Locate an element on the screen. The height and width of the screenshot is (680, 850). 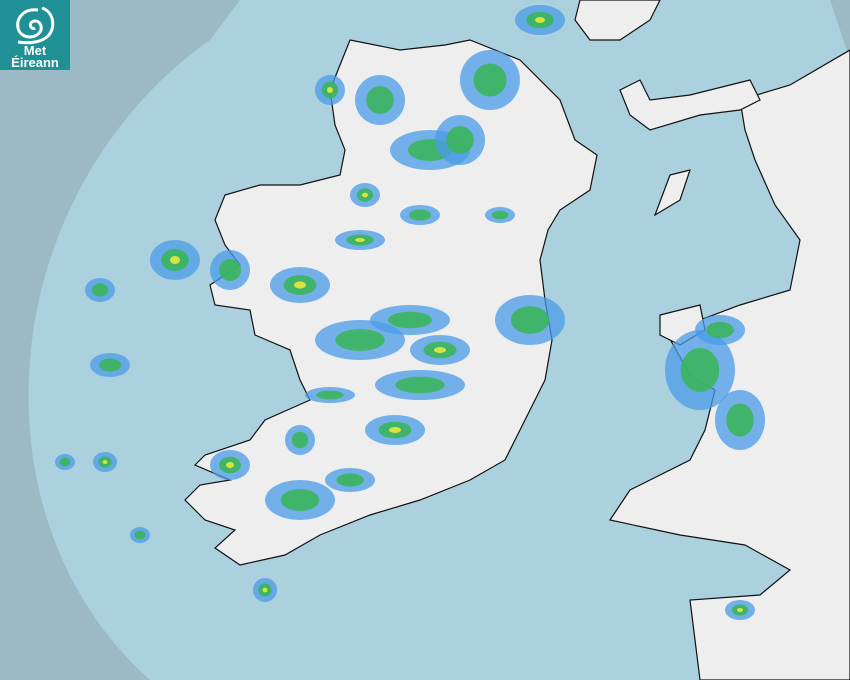
met-eireann-logo: Met Éireann is located at coordinates (35, 35).